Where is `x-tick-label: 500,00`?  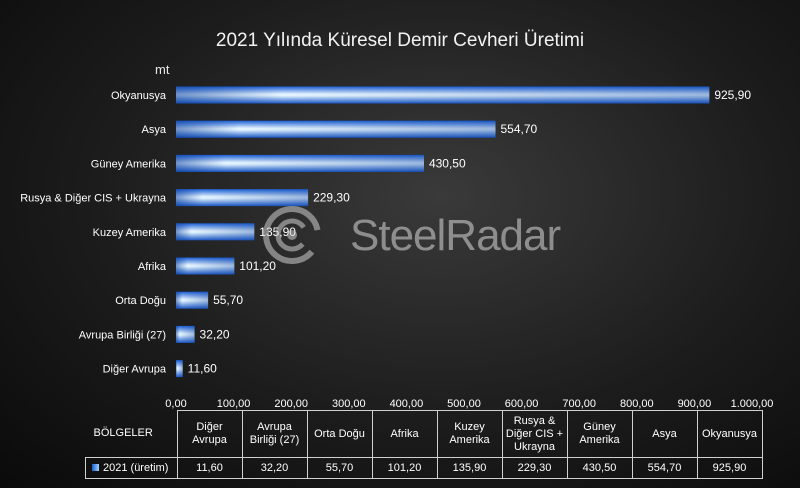 x-tick-label: 500,00 is located at coordinates (464, 404).